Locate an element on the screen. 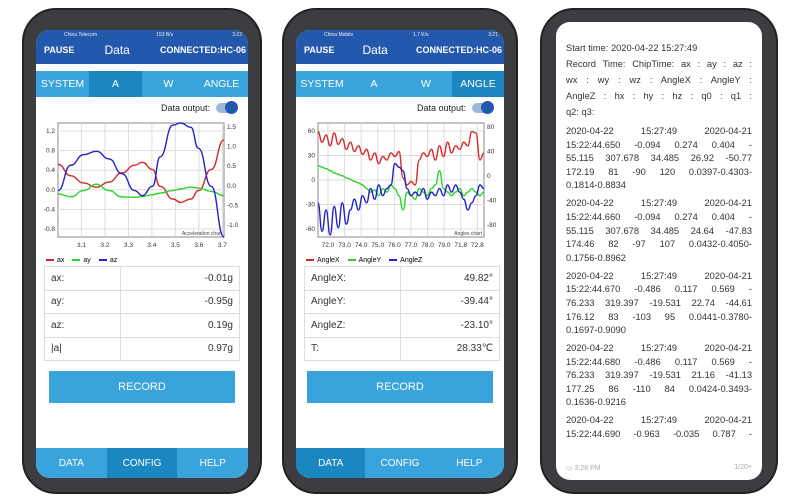 This screenshot has height=500, width=800. chart-legend: ax ay az is located at coordinates (142, 260).